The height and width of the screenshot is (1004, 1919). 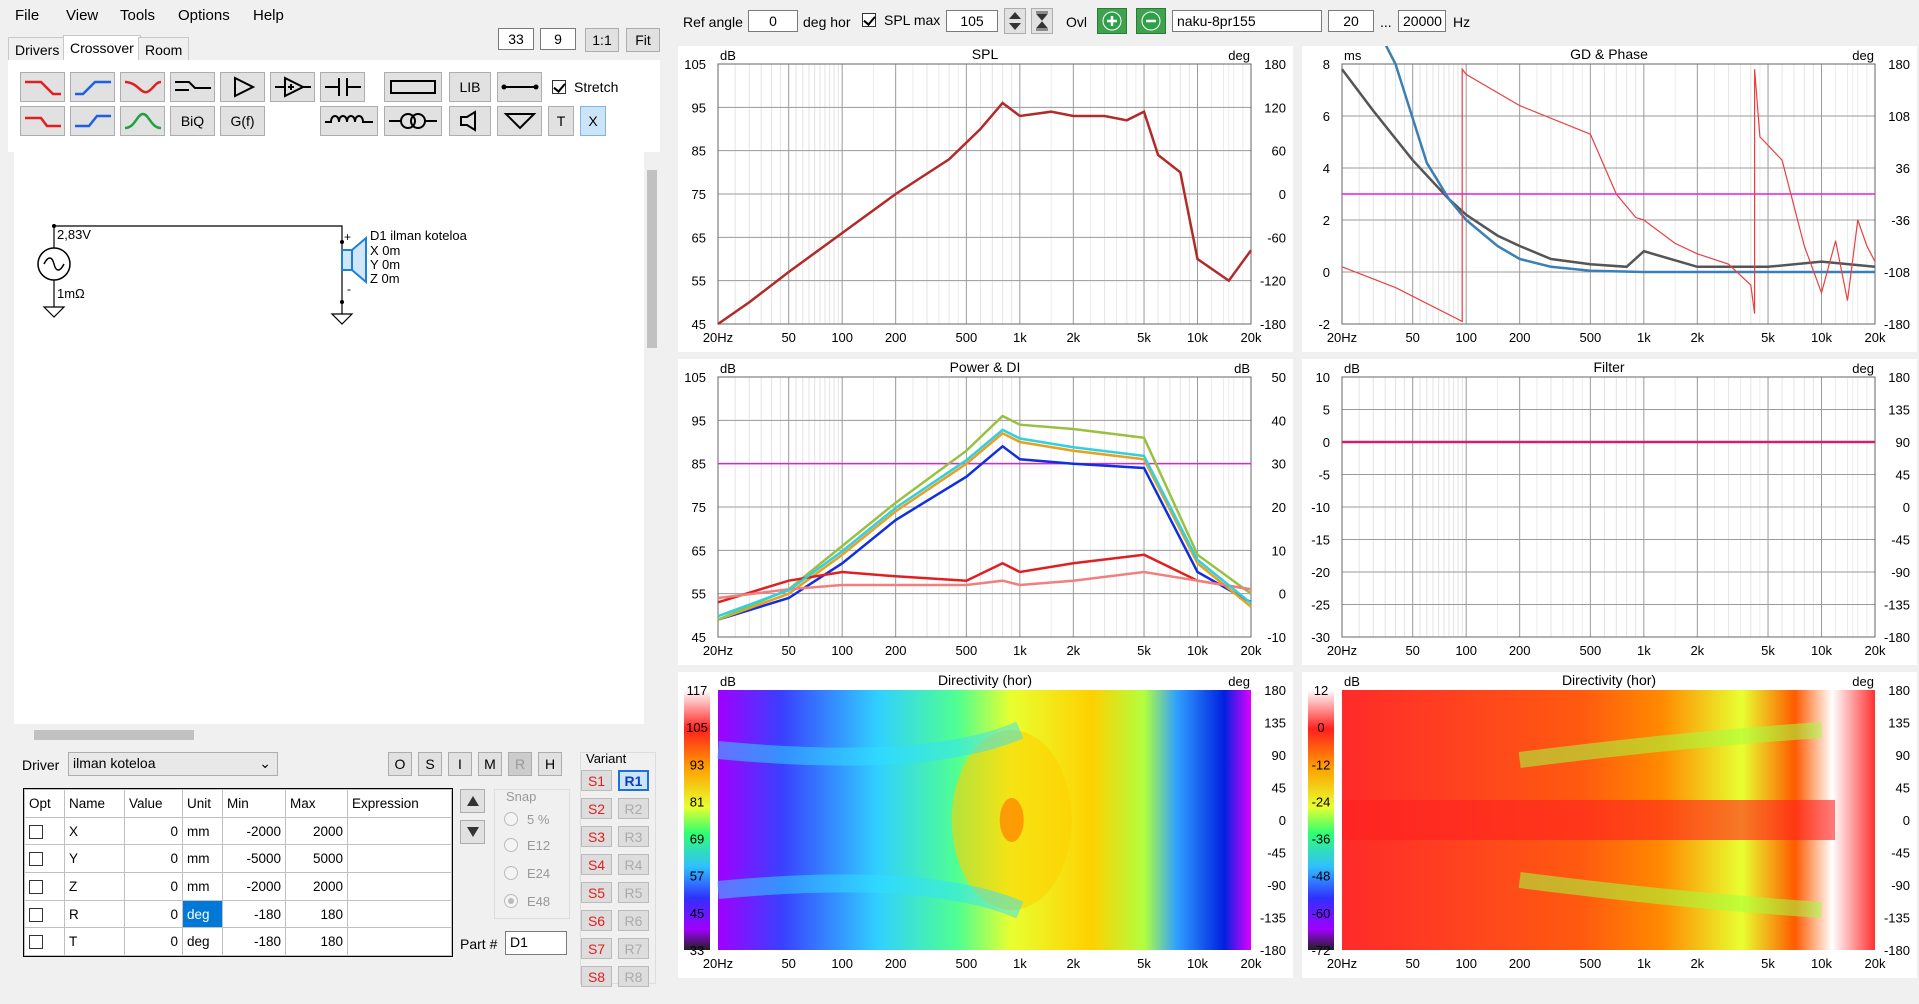 I want to click on horizontal-scrollbar, so click(x=329, y=735).